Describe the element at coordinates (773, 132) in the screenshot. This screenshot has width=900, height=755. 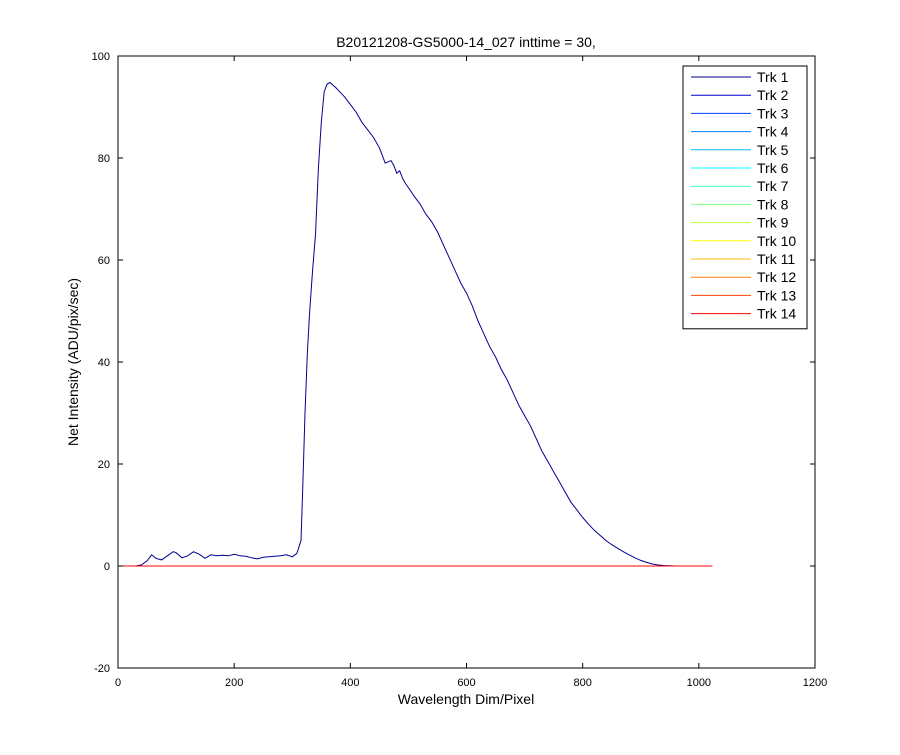
I see `legend-label: Trk 4` at that location.